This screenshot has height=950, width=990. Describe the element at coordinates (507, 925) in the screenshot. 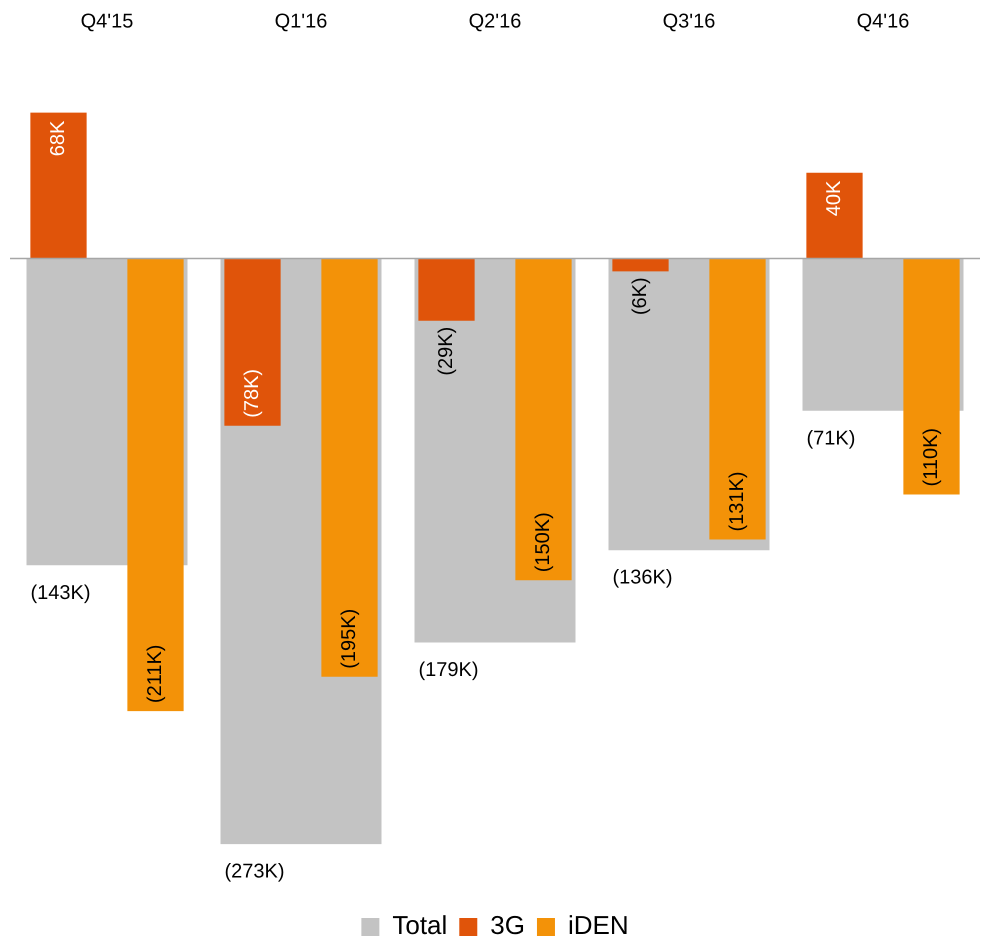

I see `legend-label: 3G` at that location.